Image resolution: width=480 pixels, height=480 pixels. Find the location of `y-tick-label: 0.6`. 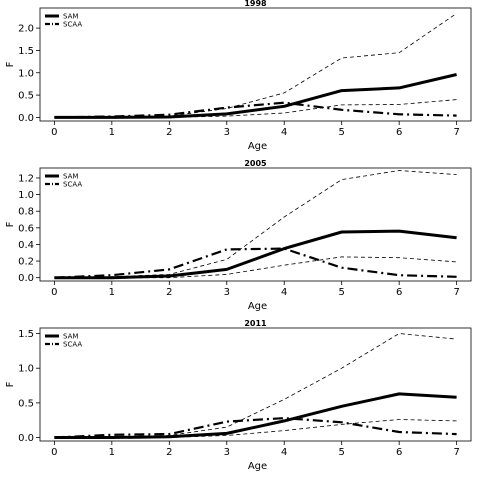

y-tick-label: 0.6 is located at coordinates (26, 228).